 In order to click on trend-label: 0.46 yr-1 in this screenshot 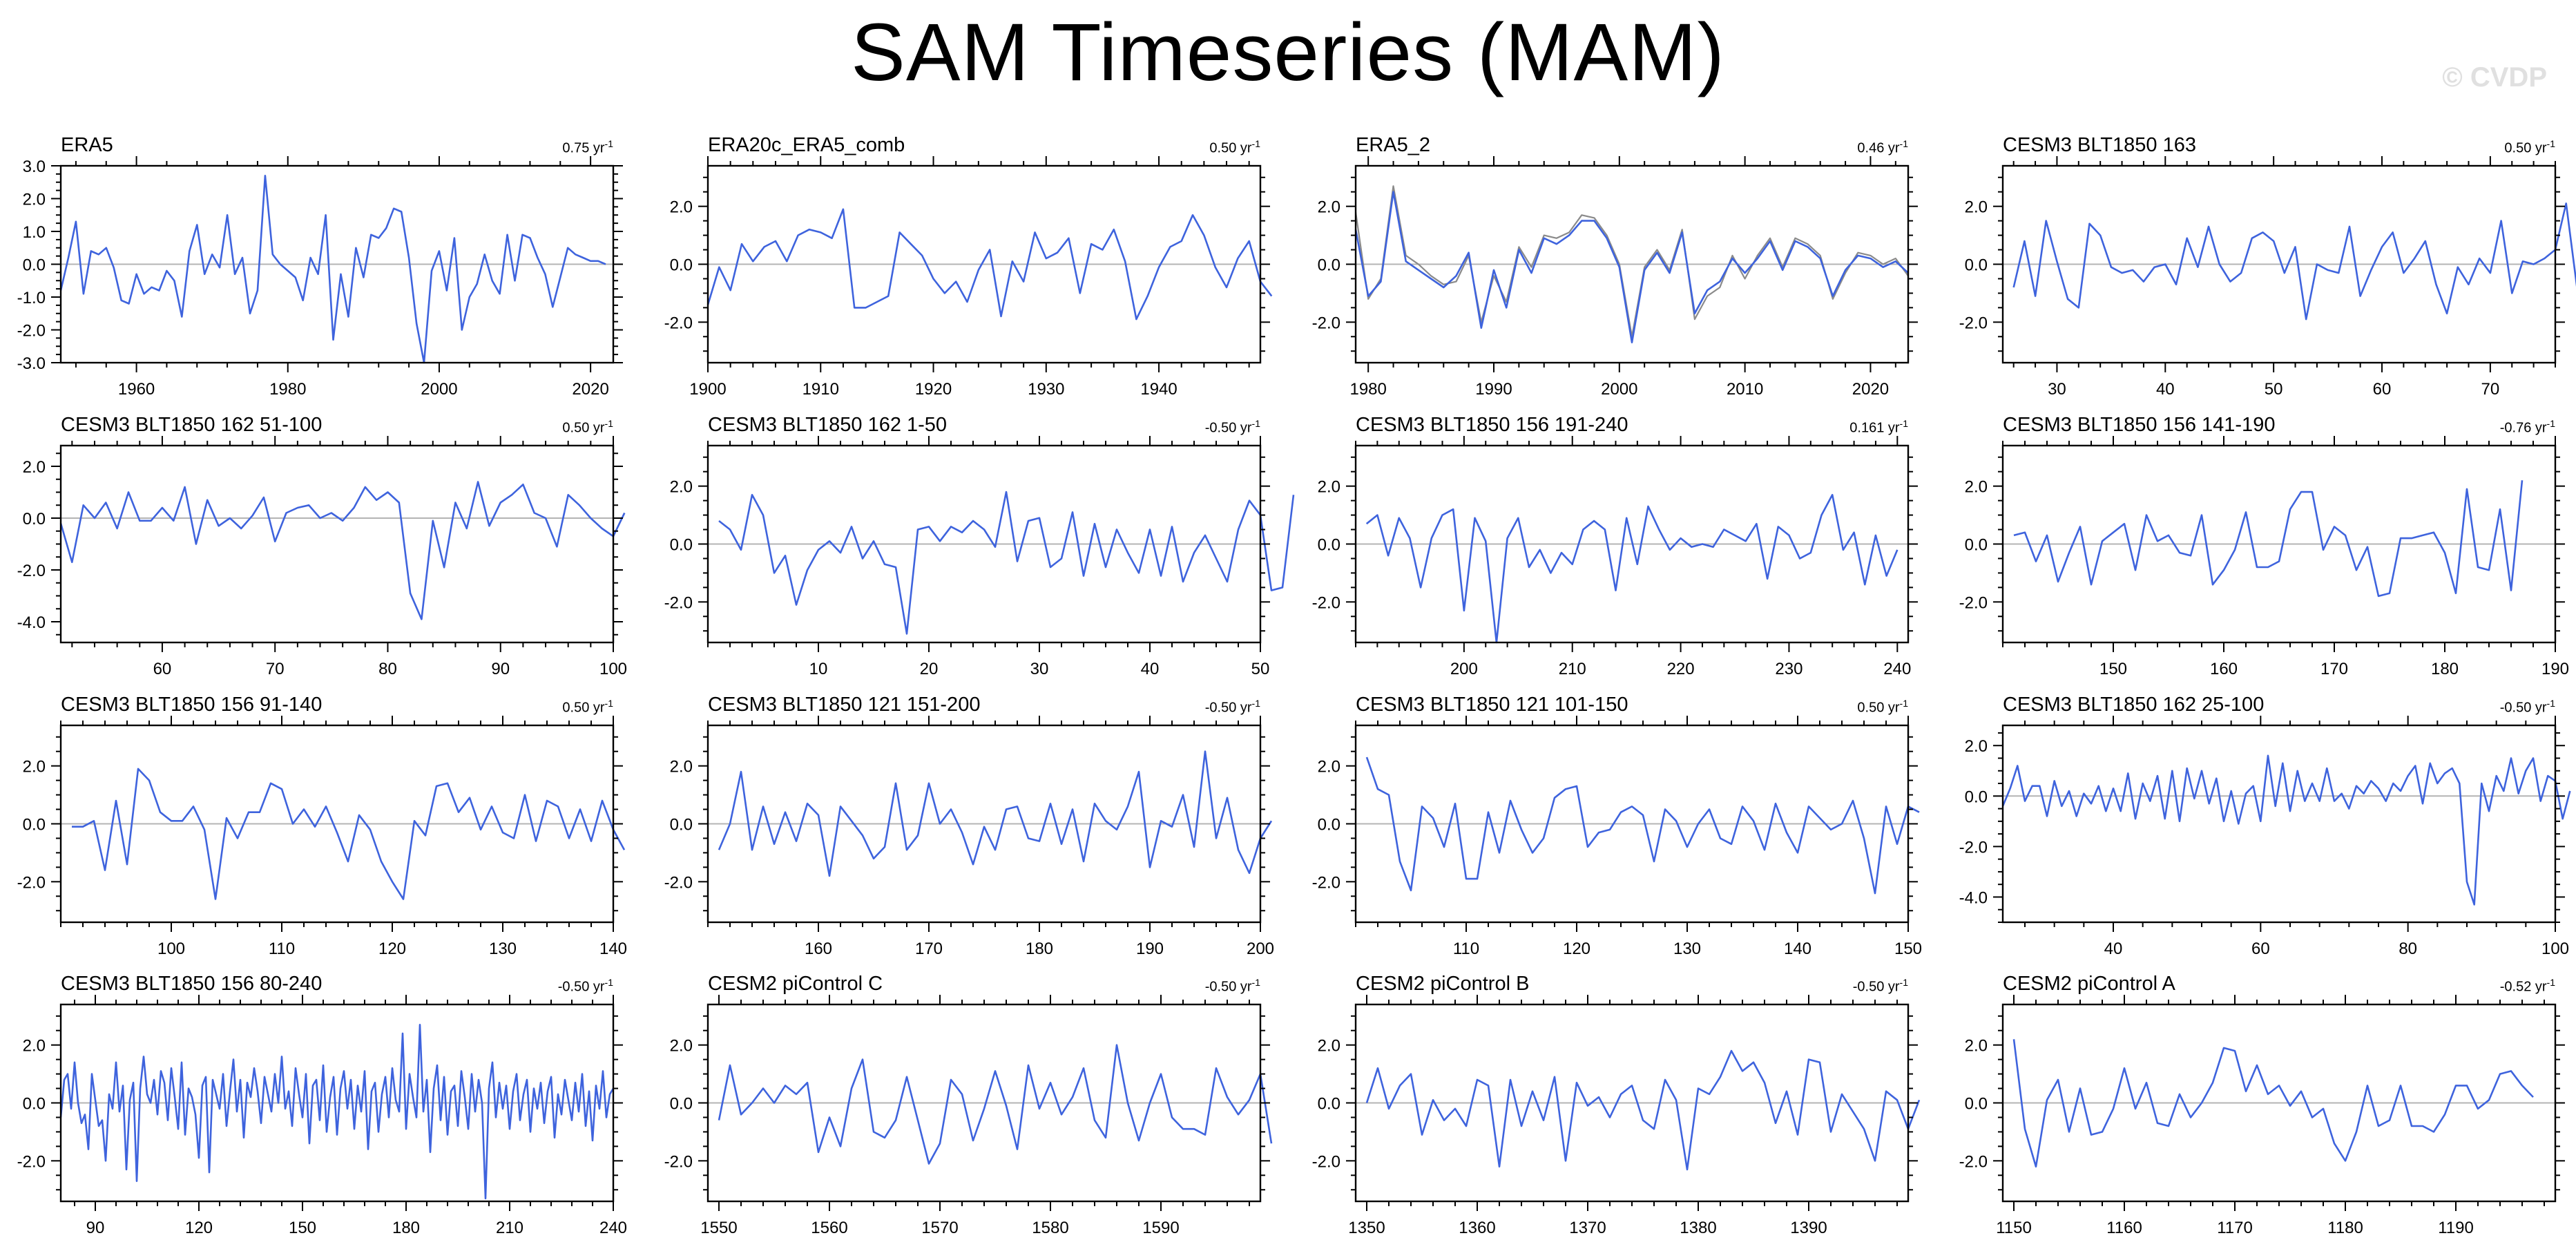, I will do `click(1882, 147)`.